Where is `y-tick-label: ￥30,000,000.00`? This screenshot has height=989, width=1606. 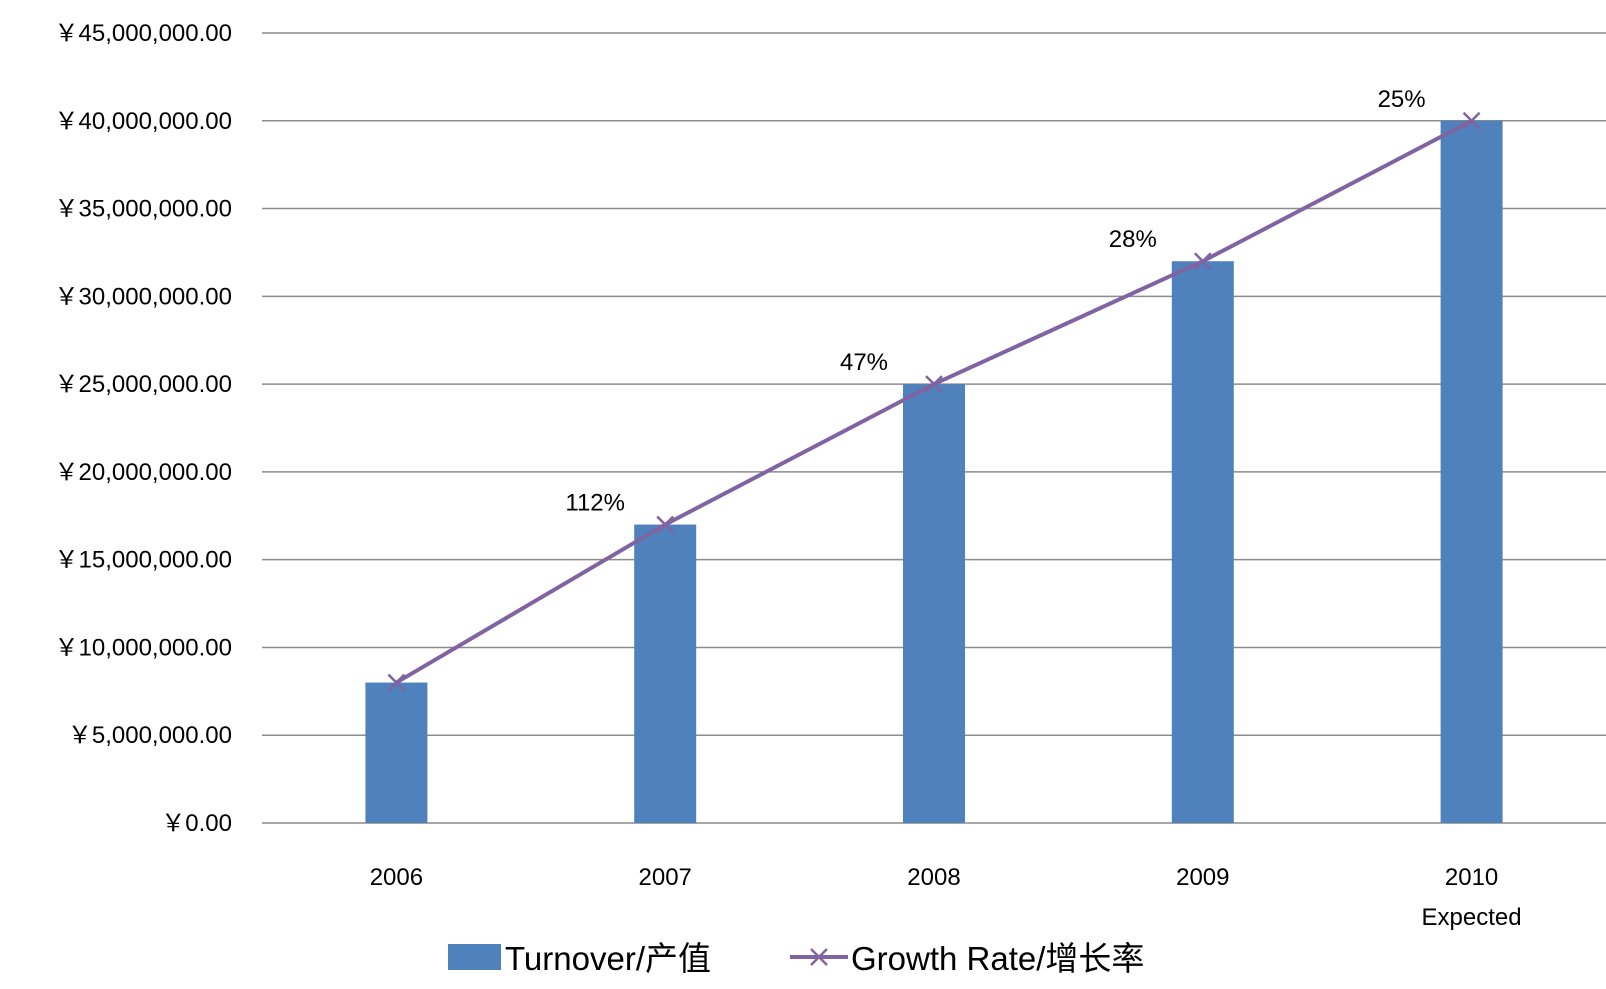
y-tick-label: ￥30,000,000.00 is located at coordinates (143, 296).